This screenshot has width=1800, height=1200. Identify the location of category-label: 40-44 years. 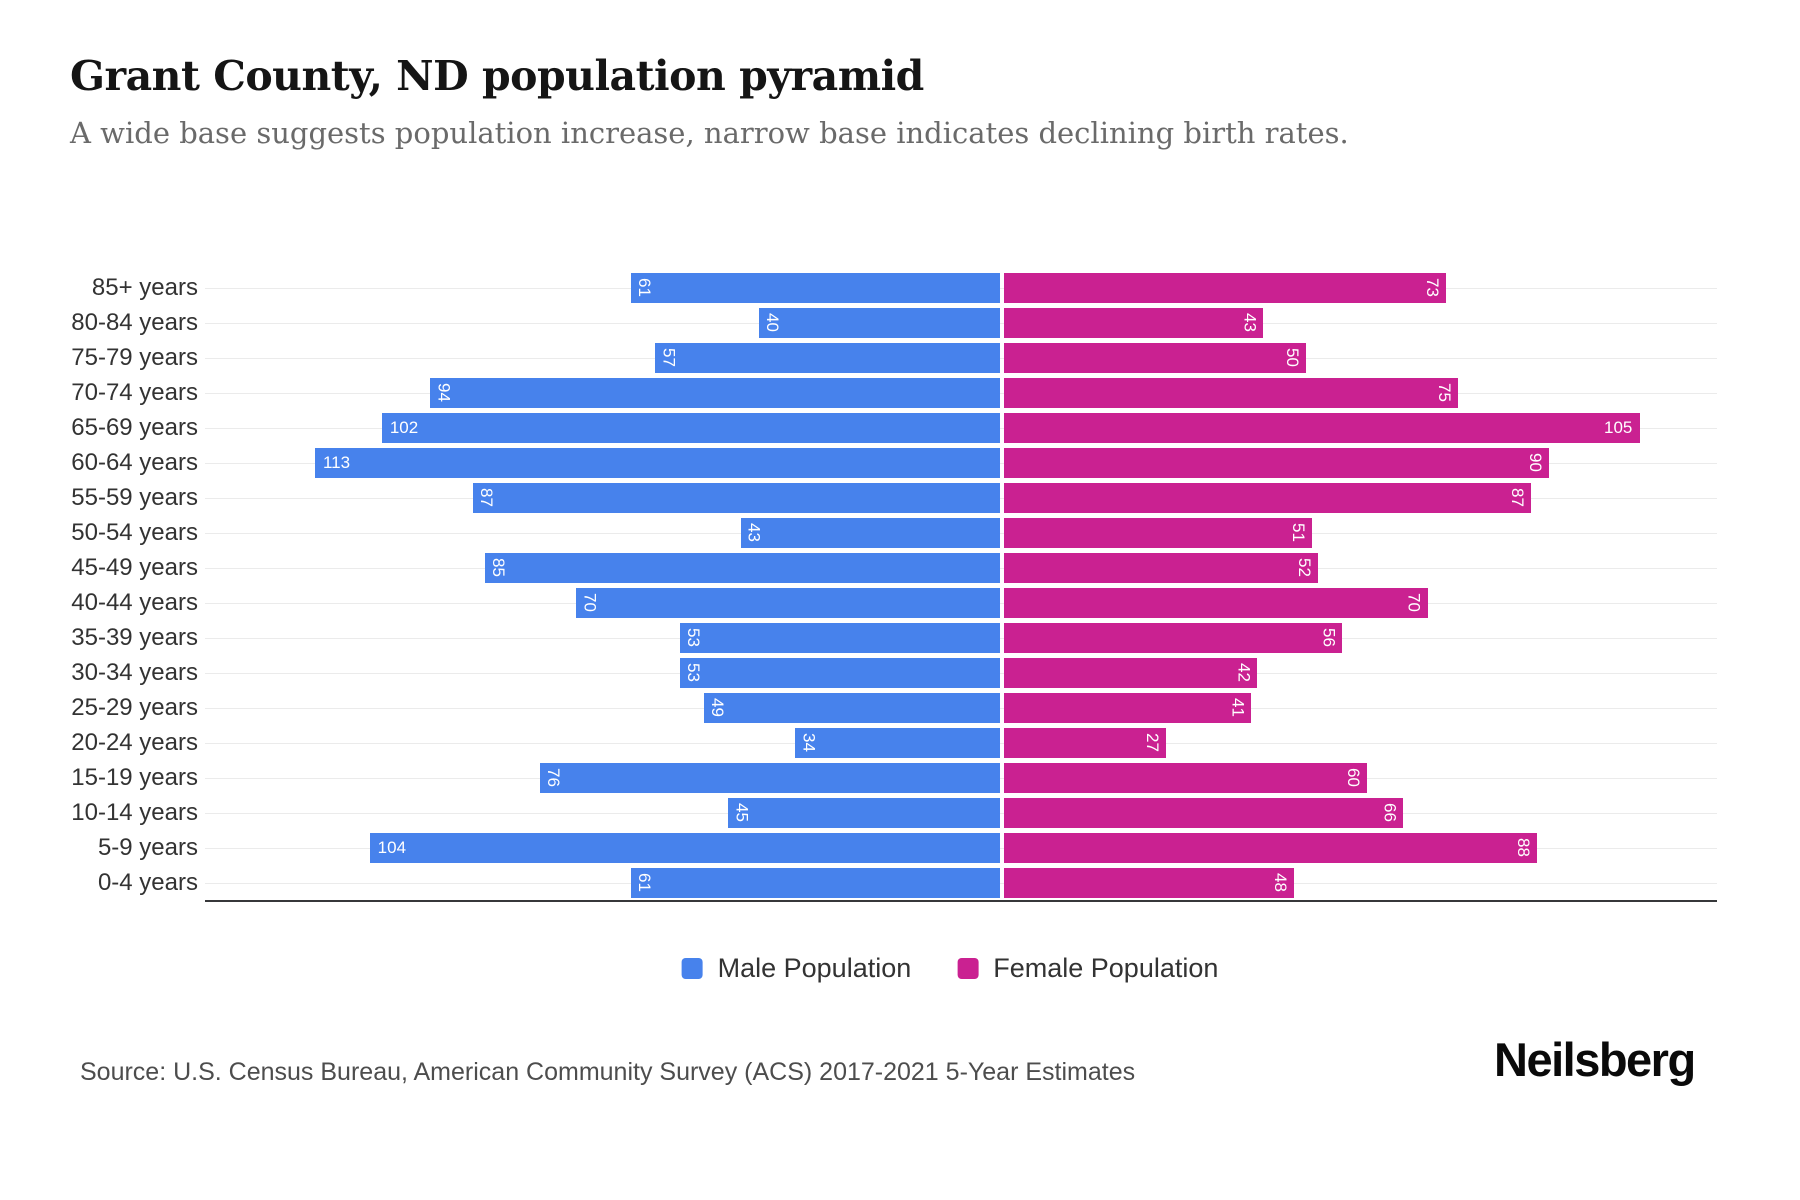
(134, 602).